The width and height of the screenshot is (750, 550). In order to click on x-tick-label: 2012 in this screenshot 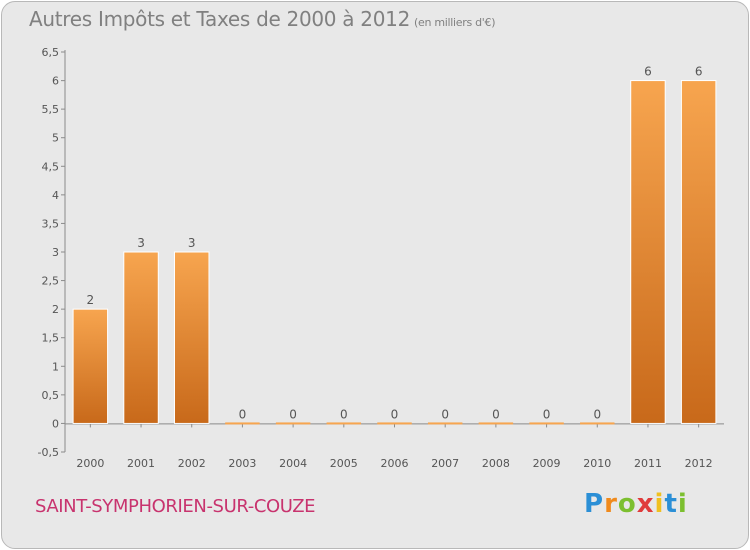, I will do `click(699, 463)`.